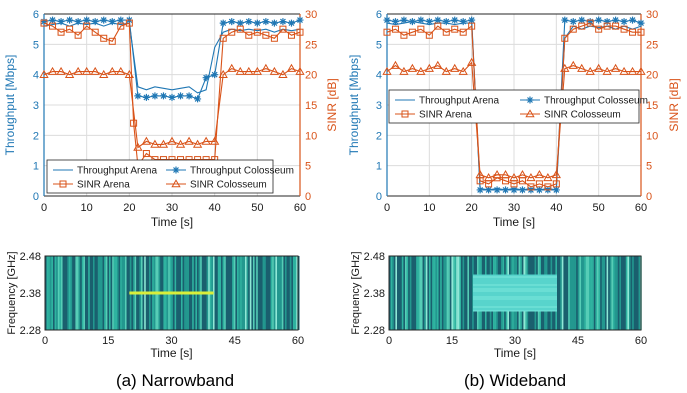 This screenshot has height=393, width=687. What do you see at coordinates (652, 45) in the screenshot?
I see `y-right-tick-label: 25` at bounding box center [652, 45].